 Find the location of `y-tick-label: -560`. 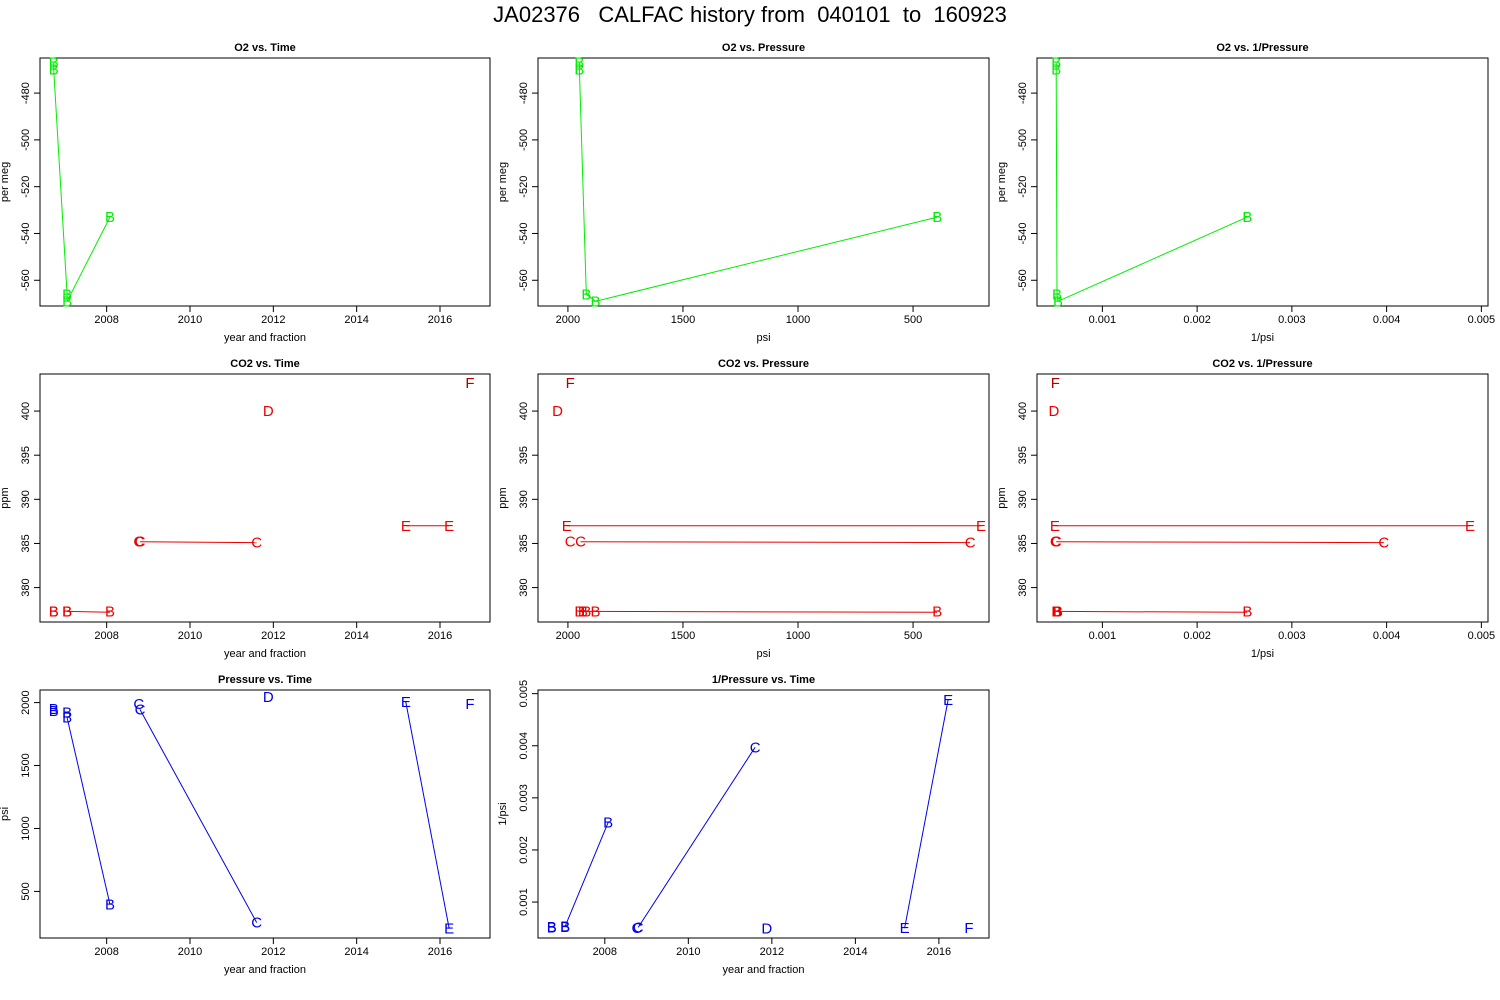

y-tick-label: -560 is located at coordinates (1023, 280).